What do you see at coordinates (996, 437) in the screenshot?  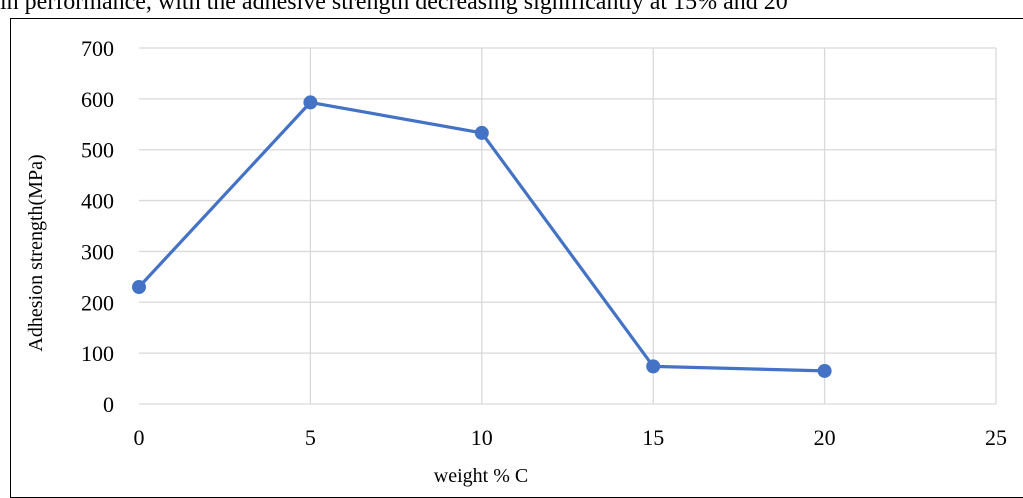 I see `x-tick-label: 25` at bounding box center [996, 437].